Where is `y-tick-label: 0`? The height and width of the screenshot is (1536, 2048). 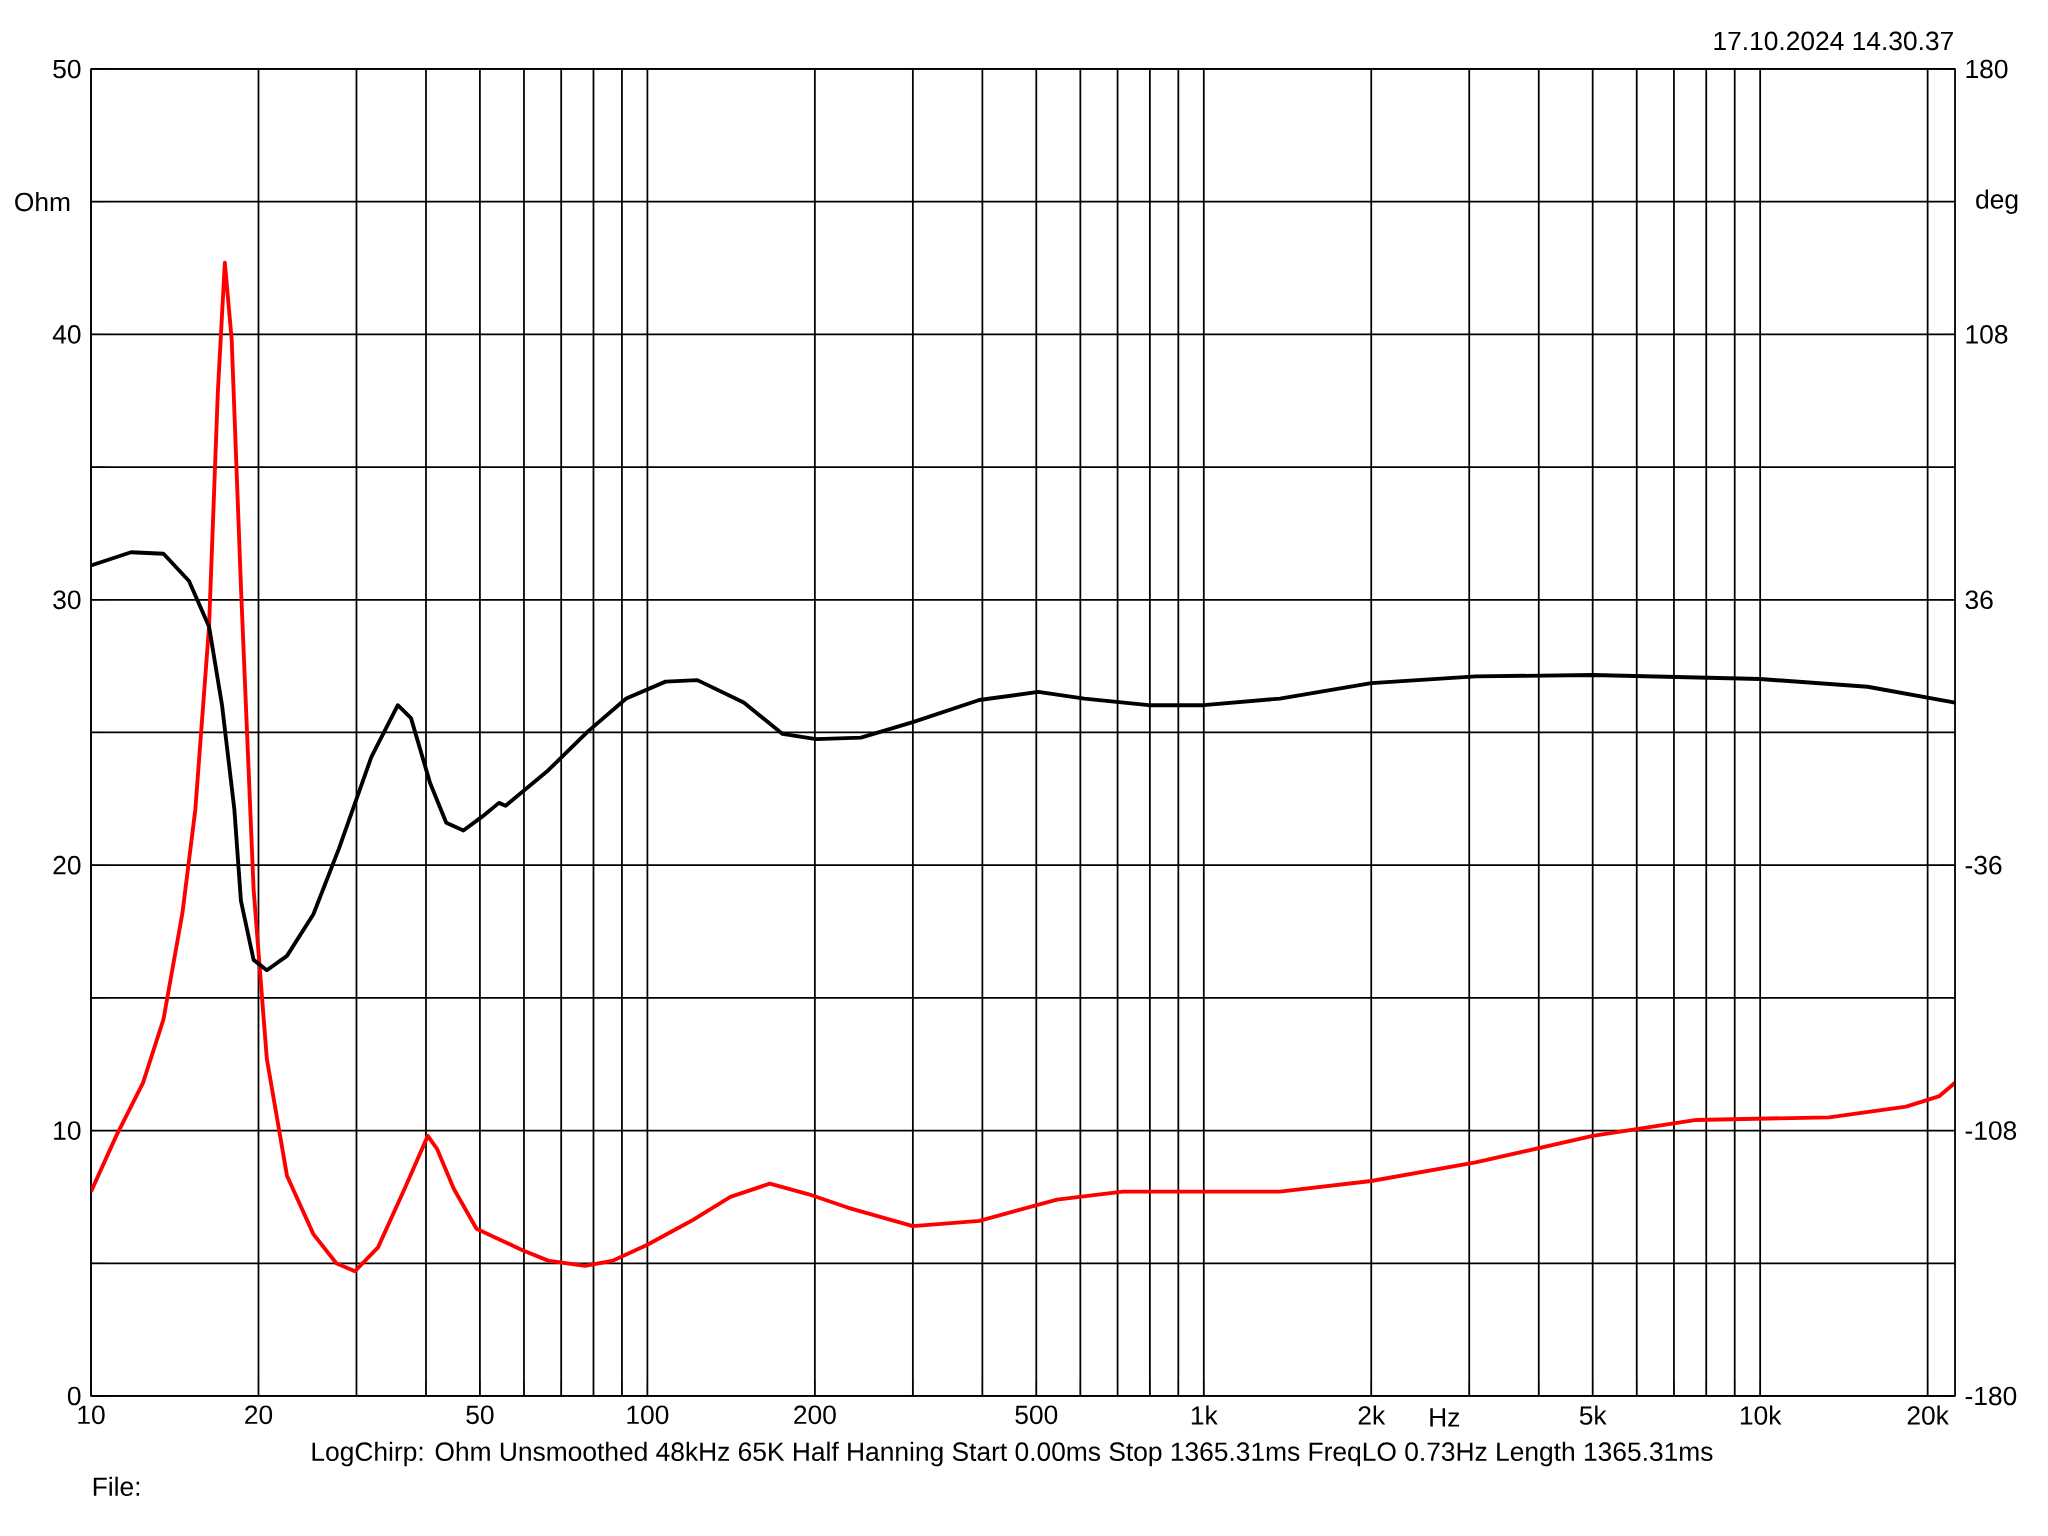
y-tick-label: 0 is located at coordinates (74, 1396).